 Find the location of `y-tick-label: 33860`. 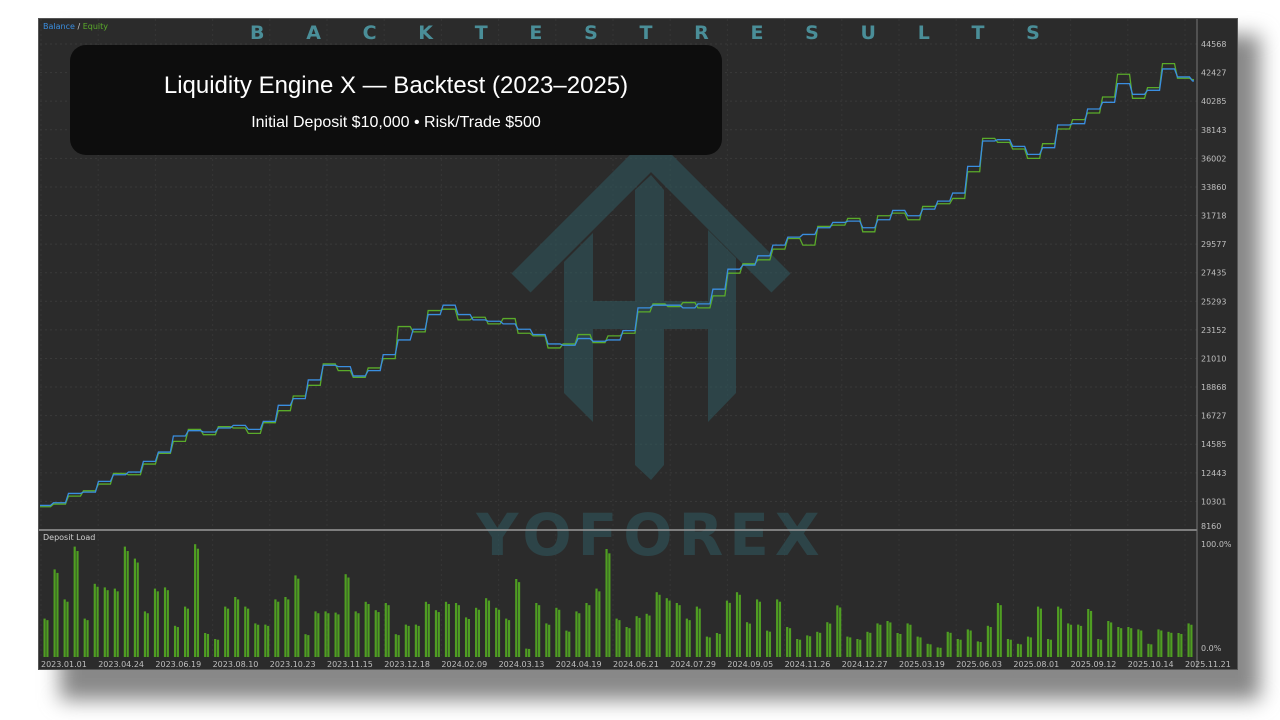

y-tick-label: 33860 is located at coordinates (1213, 187).